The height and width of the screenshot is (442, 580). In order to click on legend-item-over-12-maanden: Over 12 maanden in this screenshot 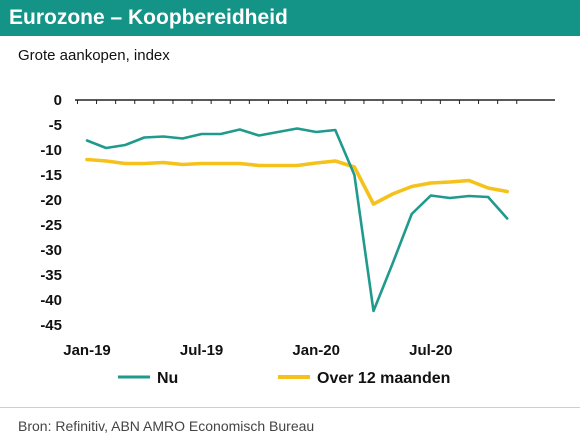, I will do `click(364, 378)`.